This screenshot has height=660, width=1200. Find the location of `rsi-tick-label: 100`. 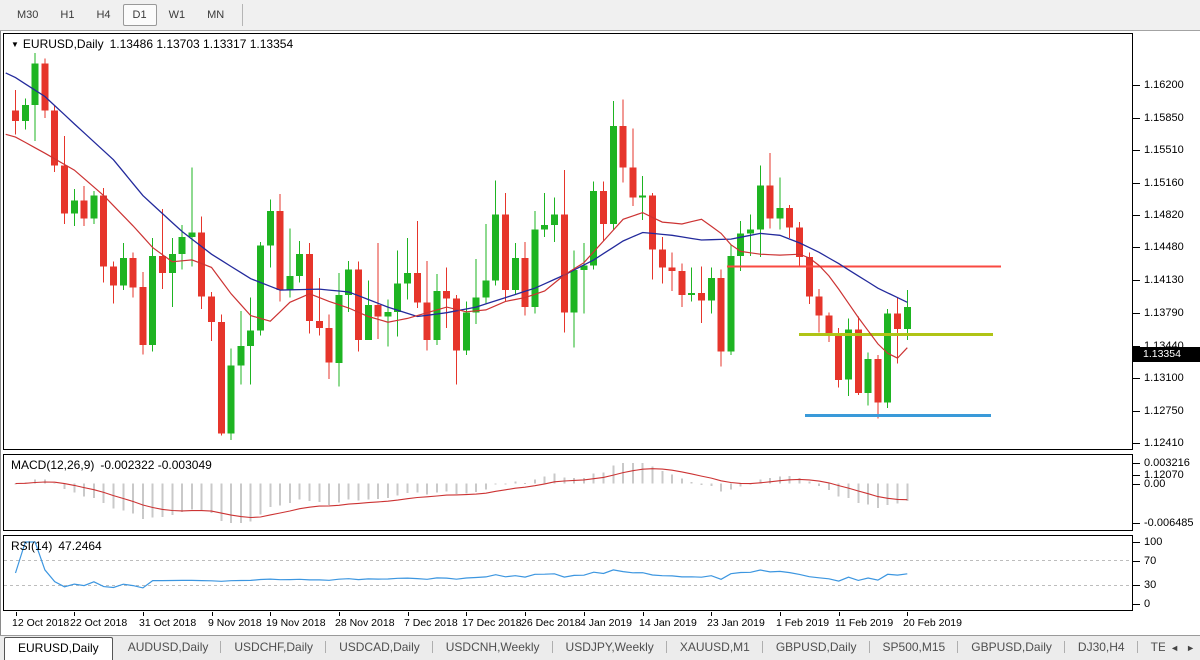

rsi-tick-label: 100 is located at coordinates (1153, 542).